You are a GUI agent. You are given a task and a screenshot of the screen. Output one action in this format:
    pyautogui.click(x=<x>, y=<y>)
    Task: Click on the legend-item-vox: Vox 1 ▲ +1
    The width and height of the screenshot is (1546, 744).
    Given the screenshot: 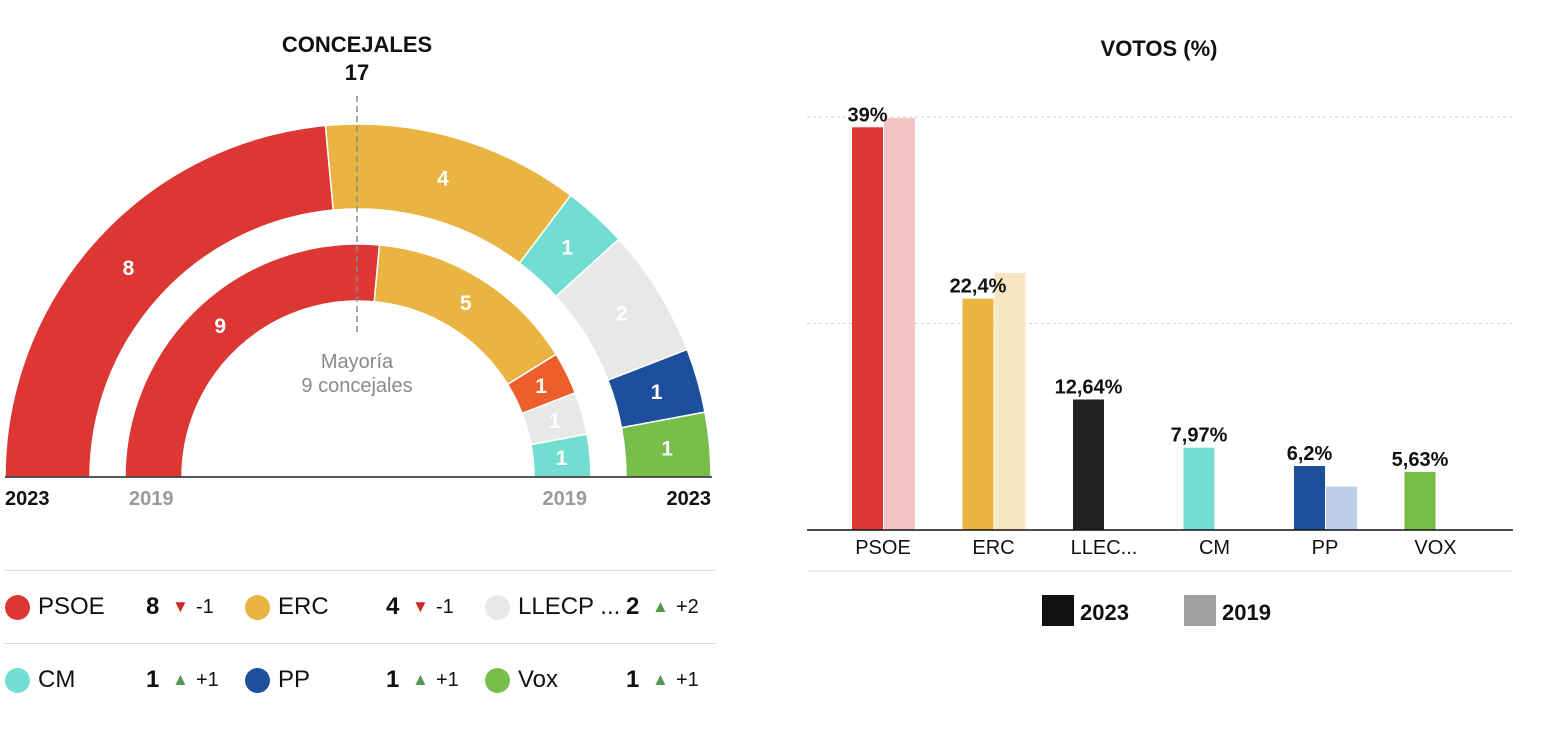 What is the action you would take?
    pyautogui.click(x=600, y=680)
    